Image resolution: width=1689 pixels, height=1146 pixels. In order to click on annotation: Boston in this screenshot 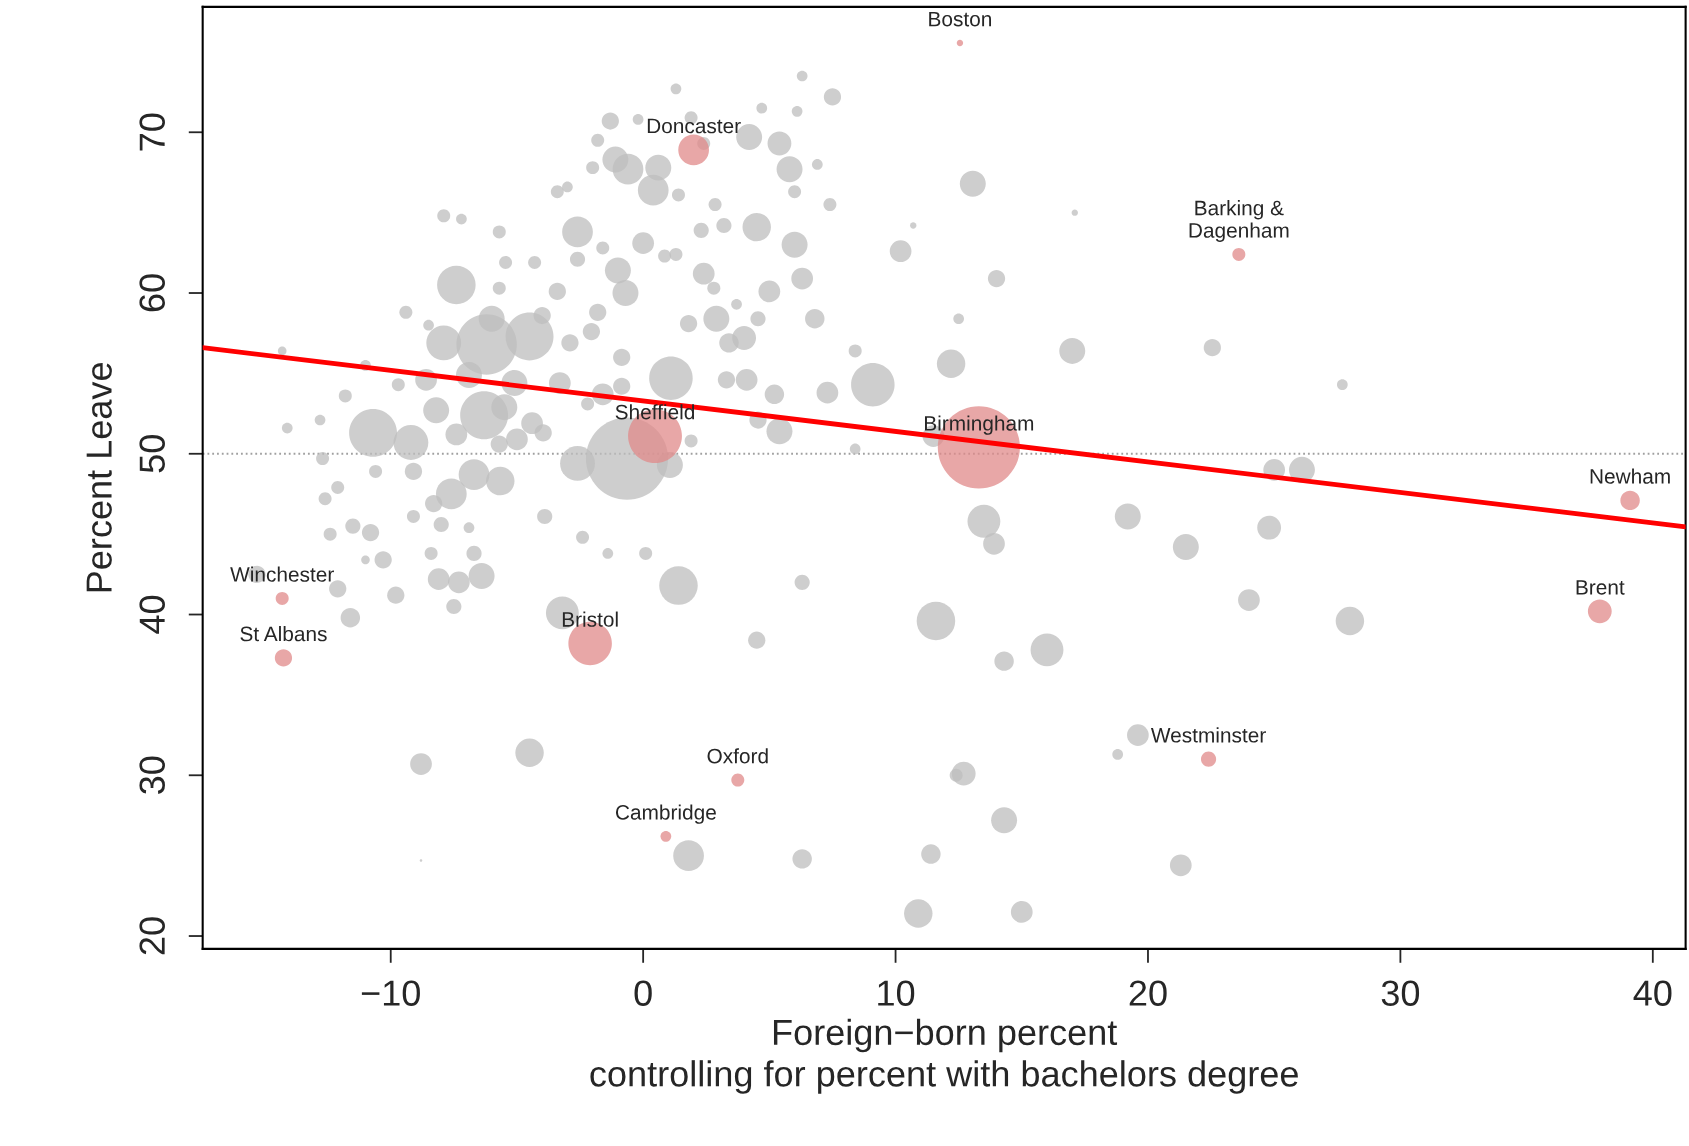, I will do `click(960, 19)`.